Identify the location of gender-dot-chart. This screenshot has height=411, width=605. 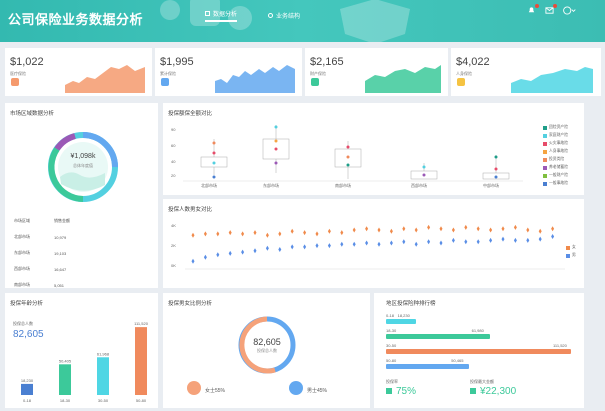
(375, 247).